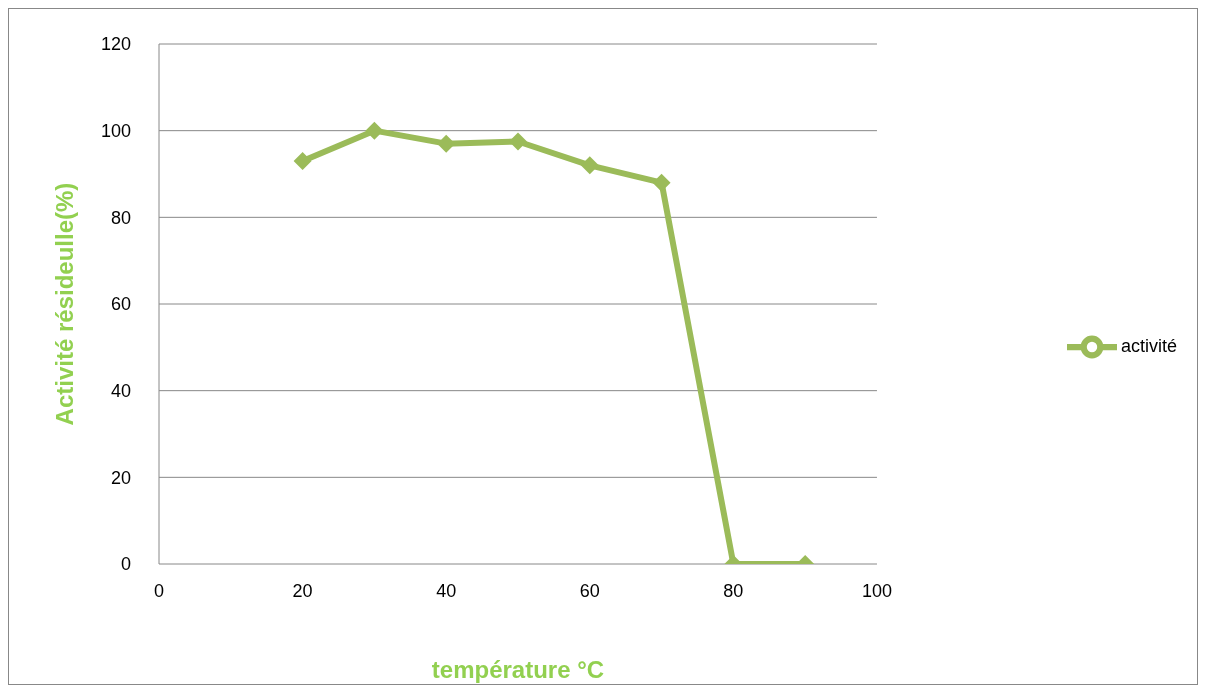 The width and height of the screenshot is (1206, 693). What do you see at coordinates (120, 477) in the screenshot?
I see `y-tick-label: 20` at bounding box center [120, 477].